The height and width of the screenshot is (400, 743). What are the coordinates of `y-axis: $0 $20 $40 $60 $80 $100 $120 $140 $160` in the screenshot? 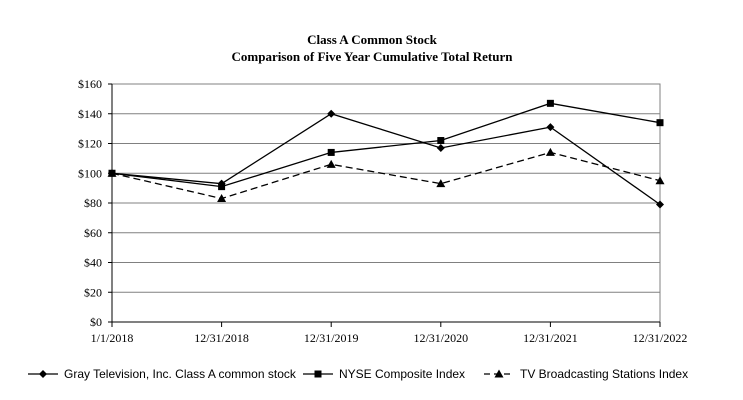 It's located at (95, 203).